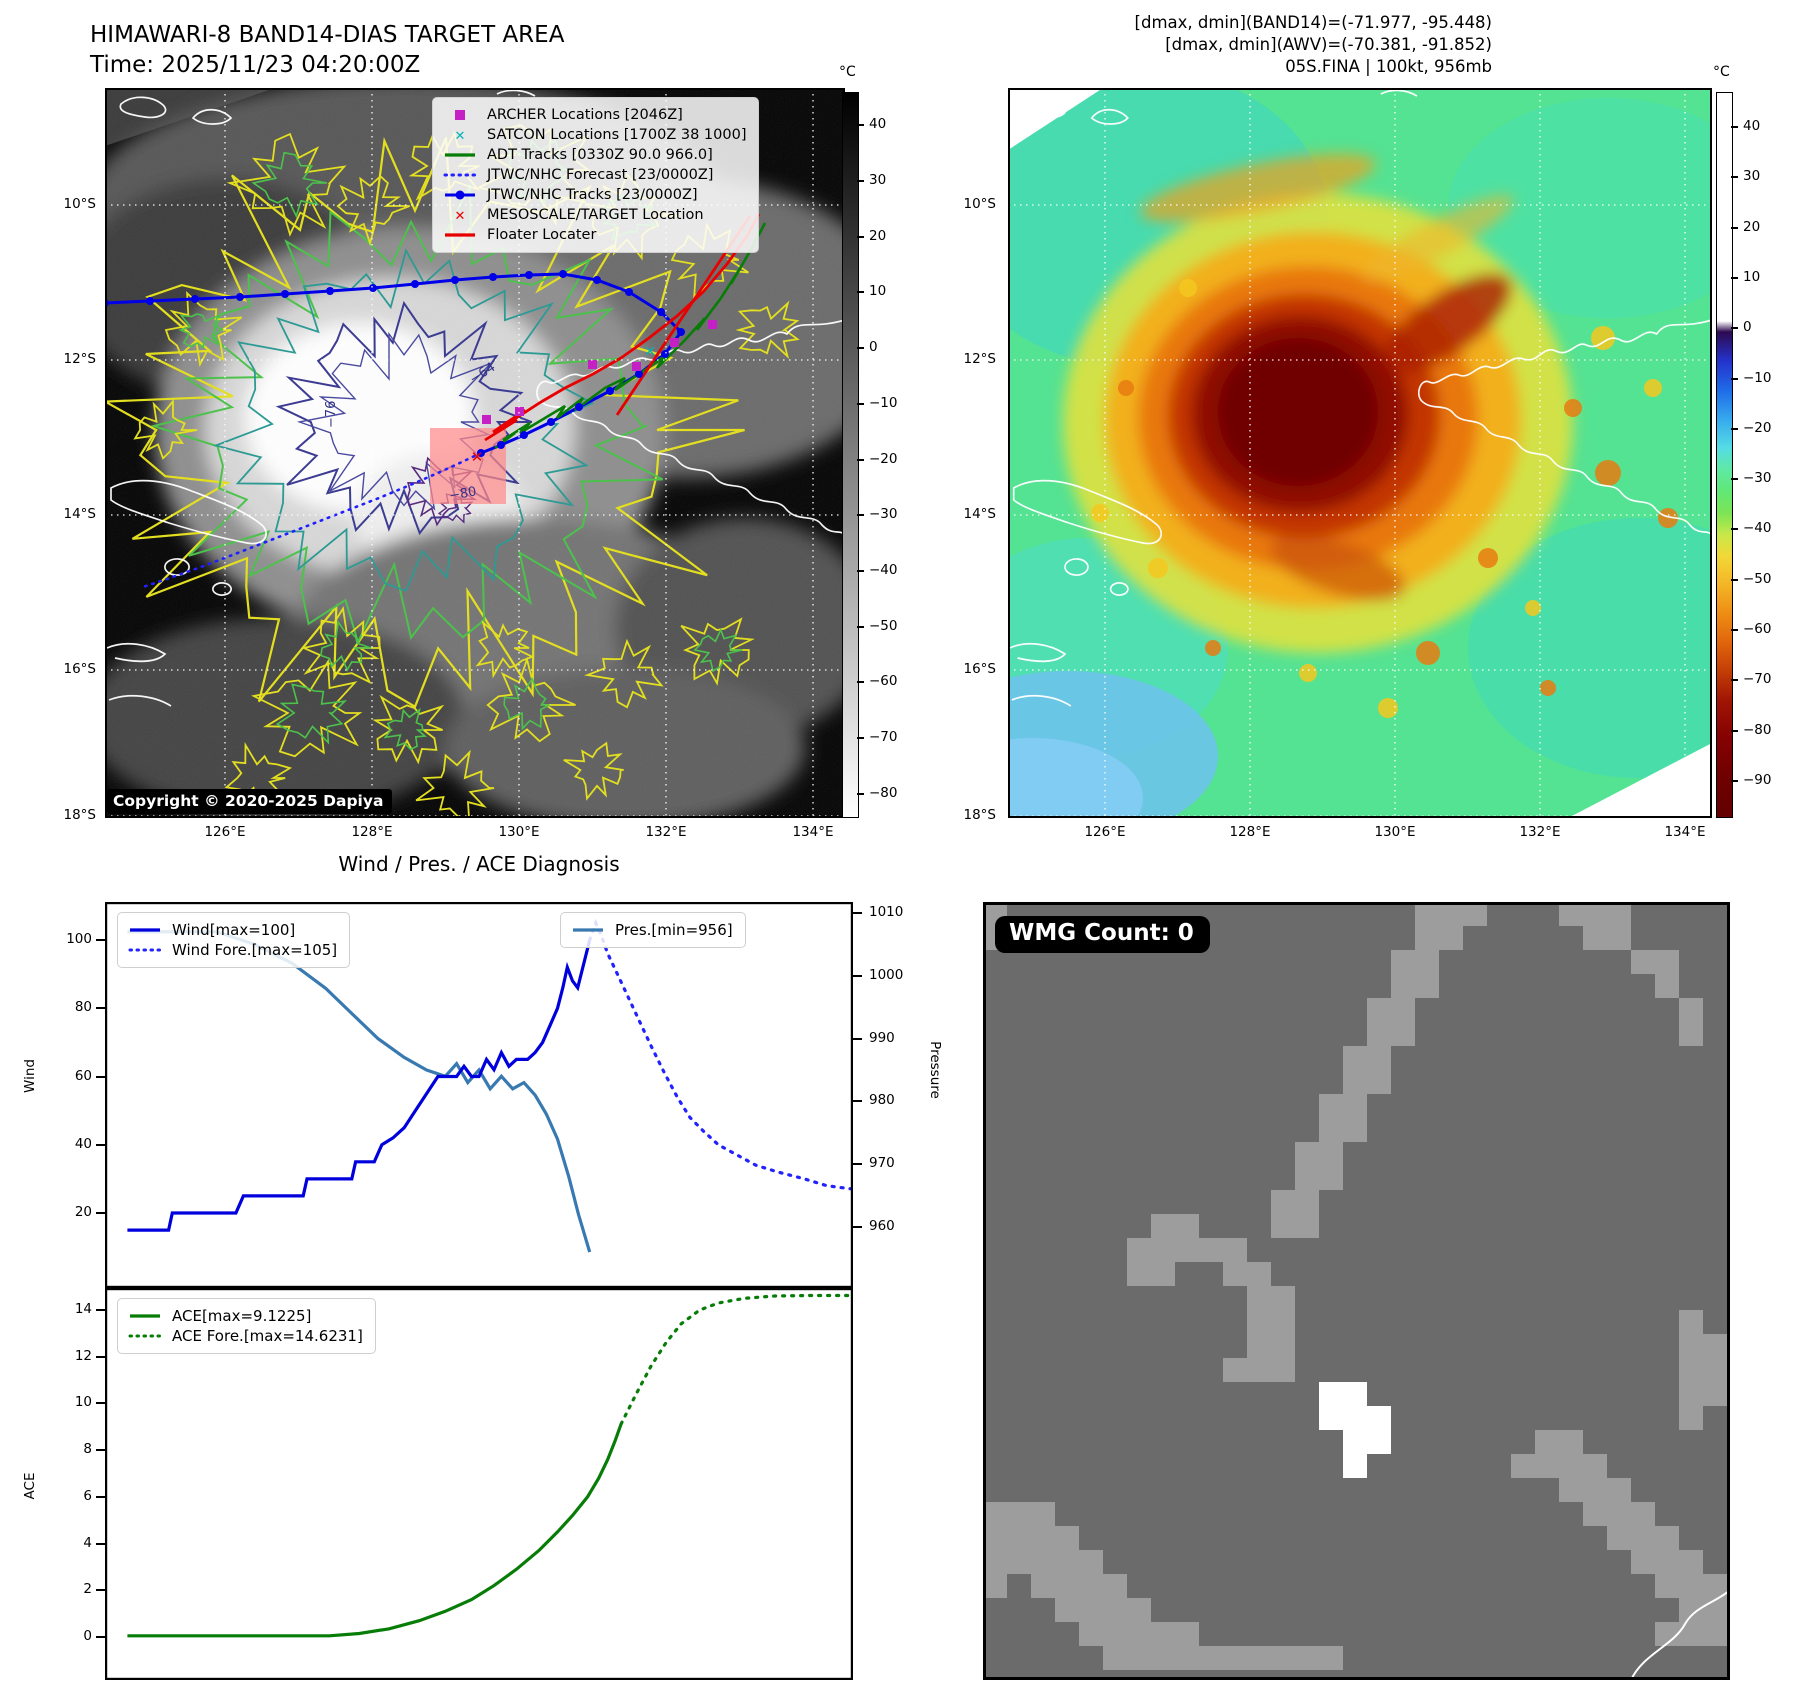  What do you see at coordinates (83, 1402) in the screenshot?
I see `axis-tick-label: 10` at bounding box center [83, 1402].